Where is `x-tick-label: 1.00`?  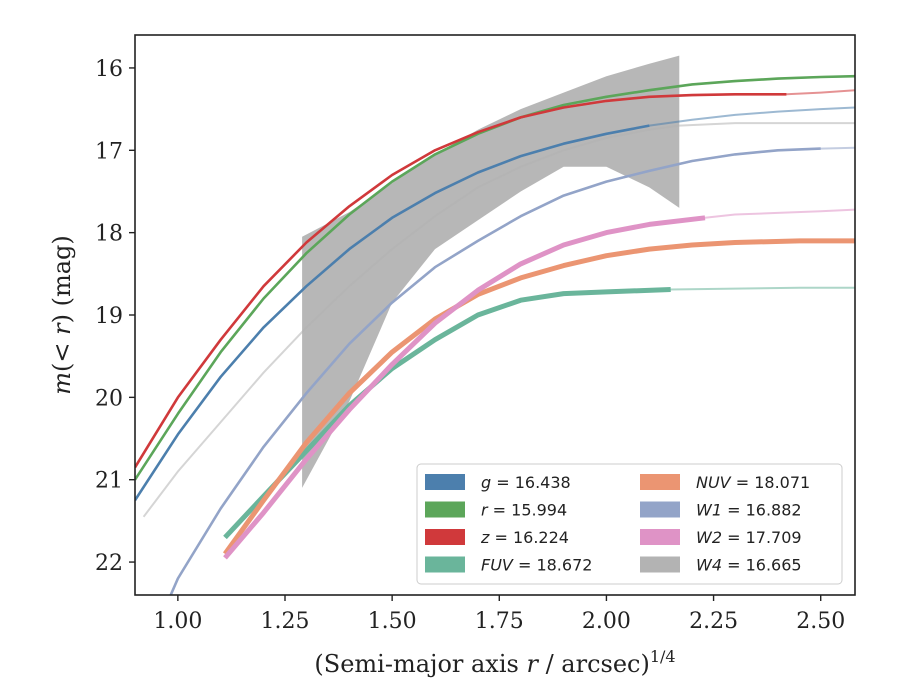
x-tick-label: 1.00 is located at coordinates (177, 621).